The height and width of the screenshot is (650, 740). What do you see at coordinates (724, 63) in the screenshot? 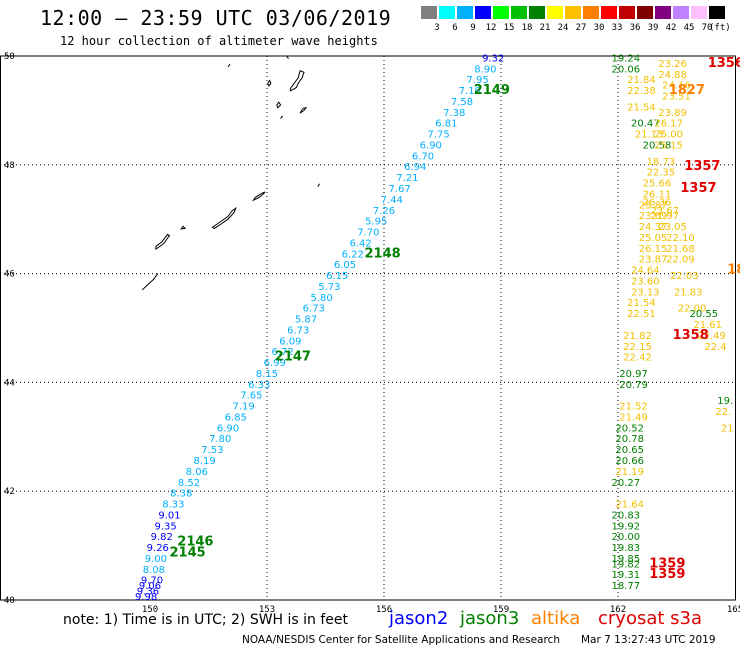
I see `pass-number: 1356` at bounding box center [724, 63].